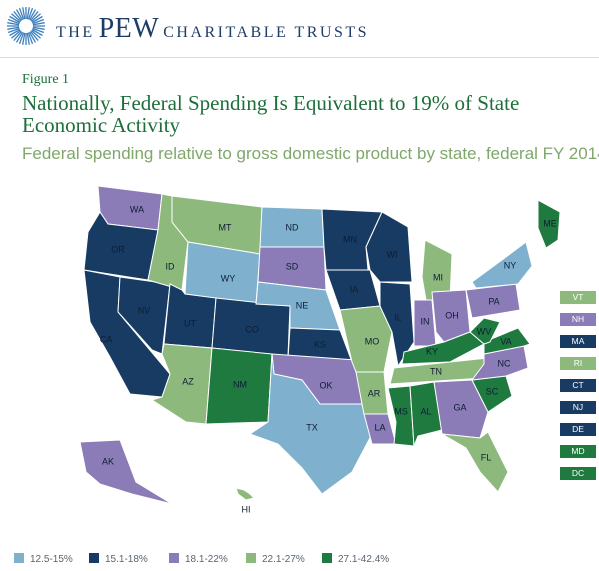 The width and height of the screenshot is (599, 571). I want to click on state-label-wv: WV, so click(484, 331).